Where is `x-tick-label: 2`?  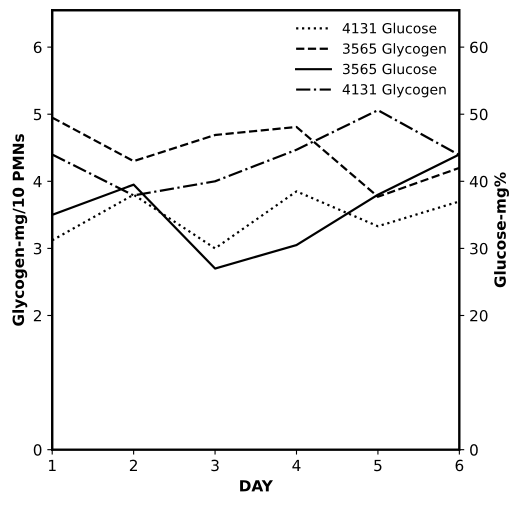 x-tick-label: 2 is located at coordinates (133, 466).